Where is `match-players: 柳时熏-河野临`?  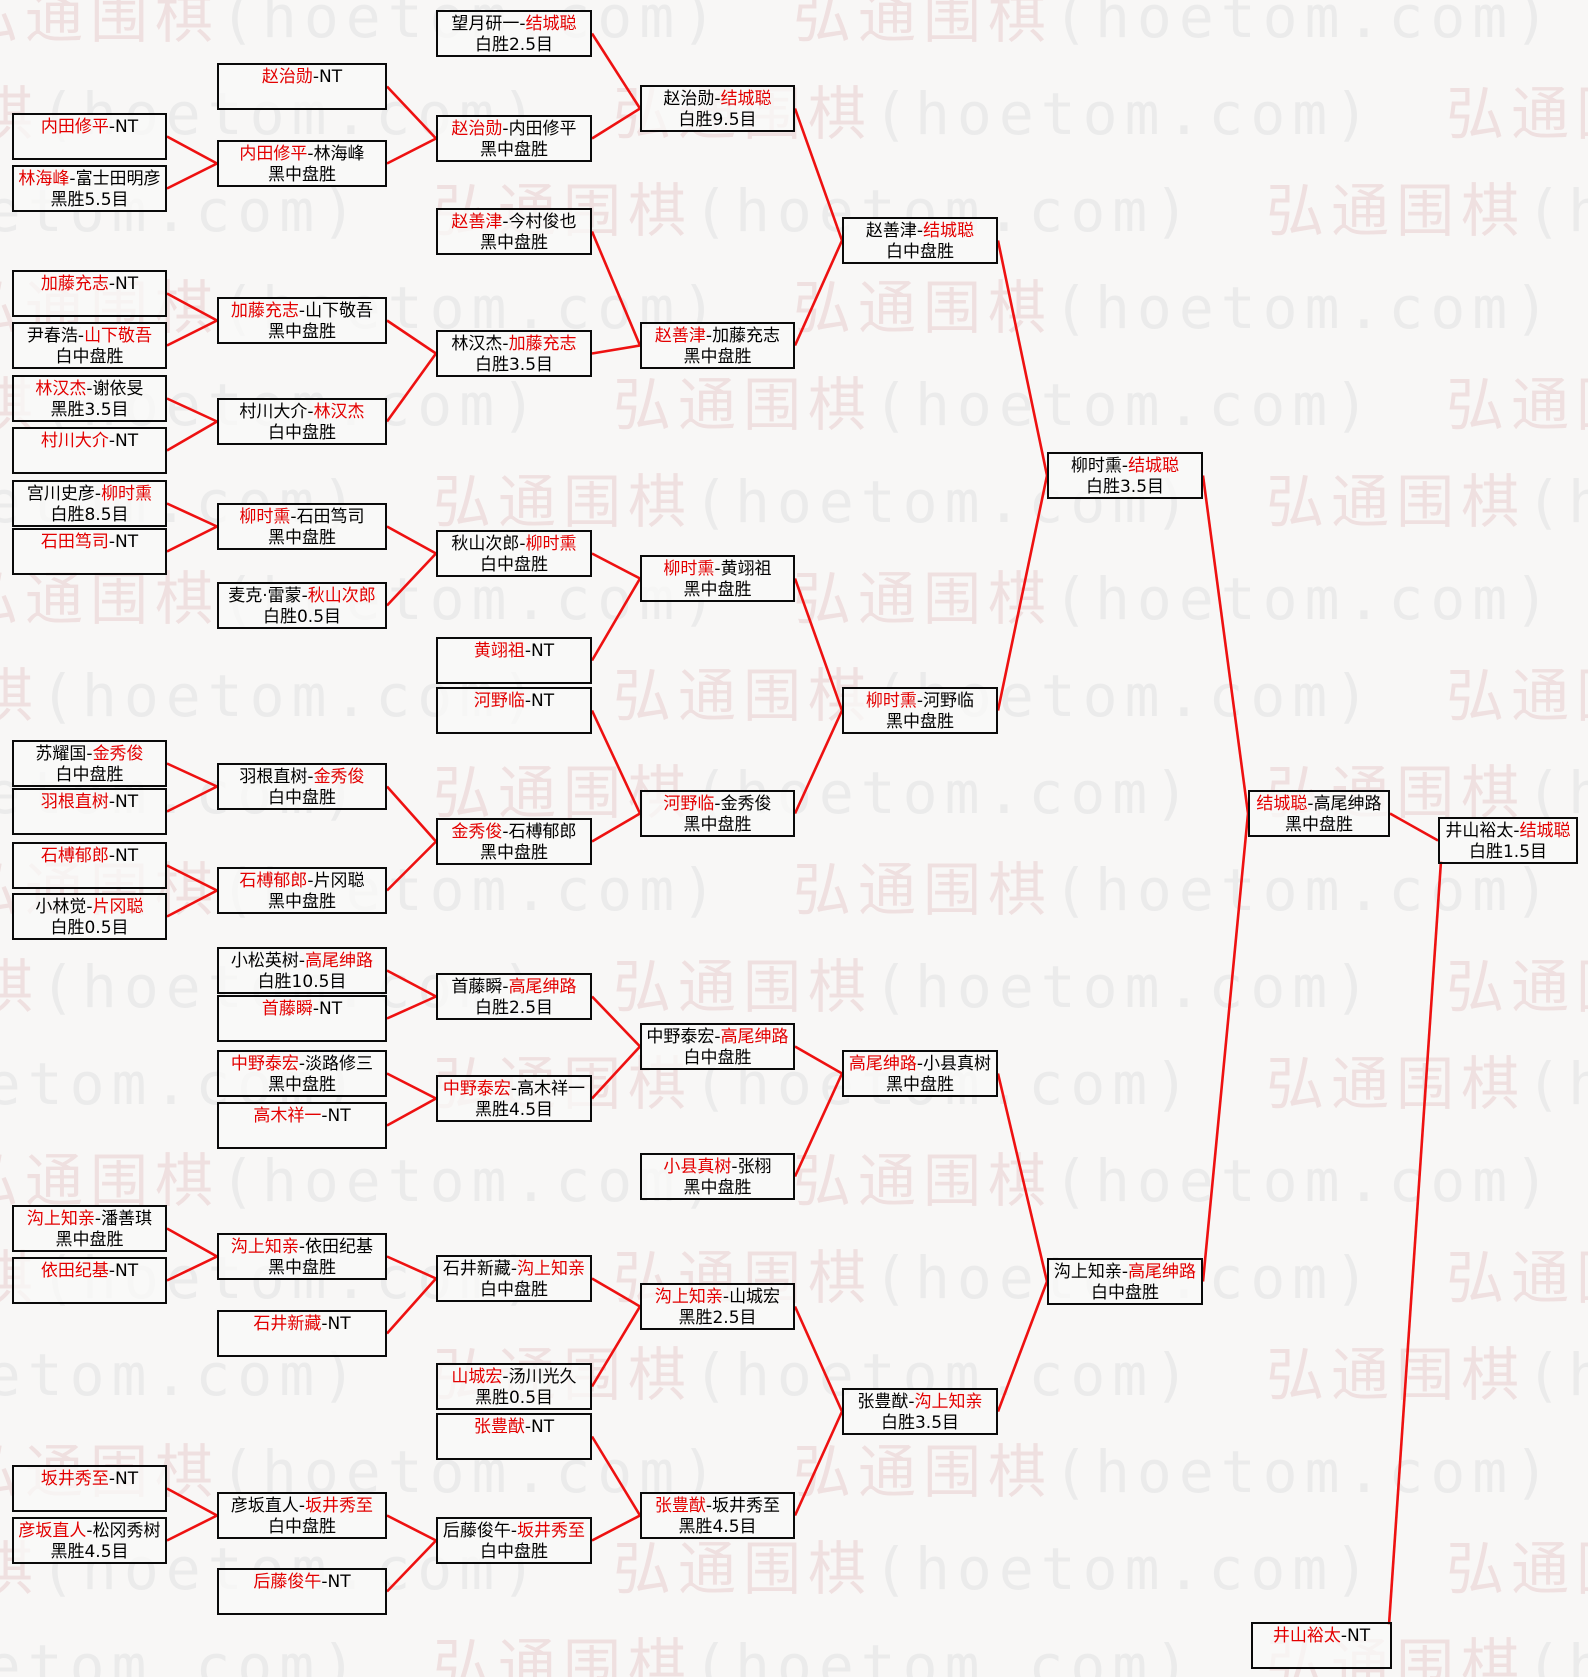
match-players: 柳时熏-河野临 is located at coordinates (920, 701).